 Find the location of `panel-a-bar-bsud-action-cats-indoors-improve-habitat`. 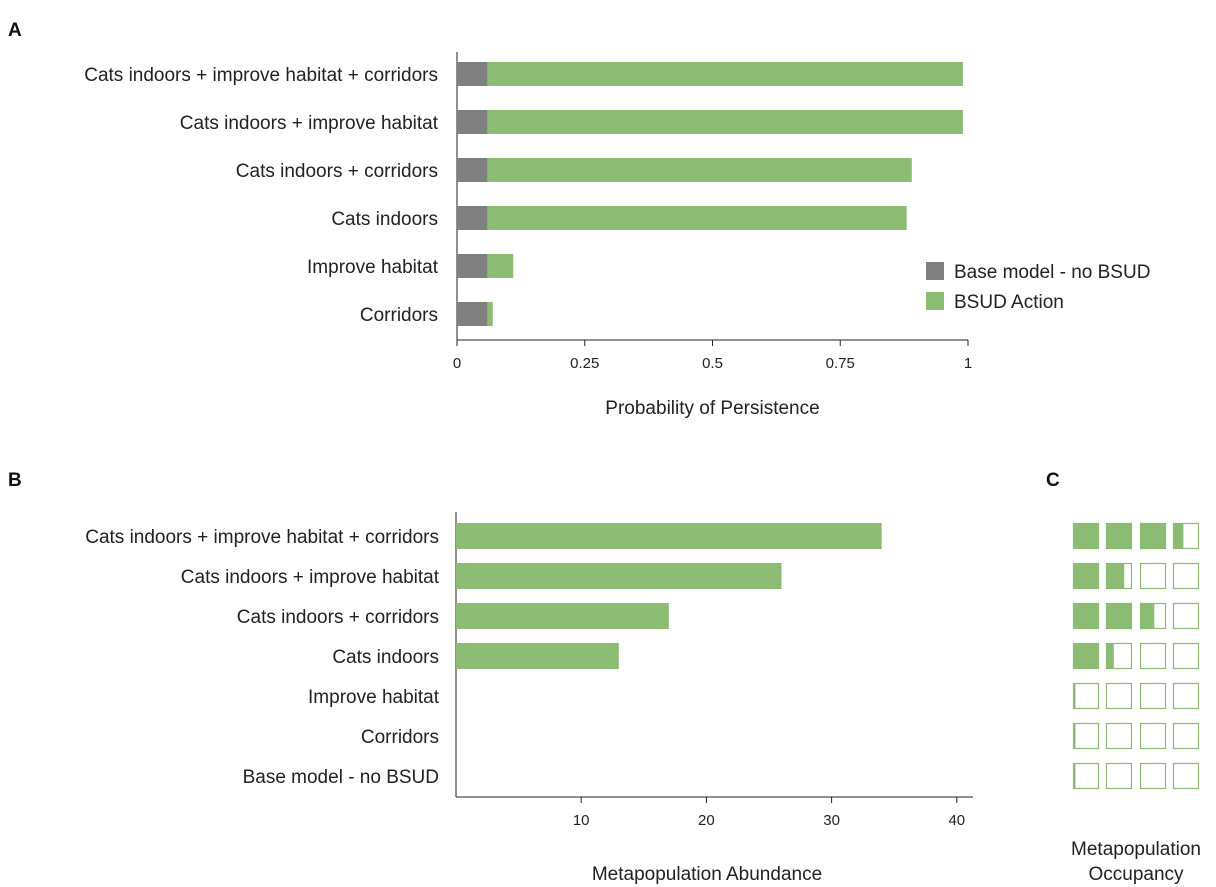

panel-a-bar-bsud-action-cats-indoors-improve-habitat is located at coordinates (725, 122).